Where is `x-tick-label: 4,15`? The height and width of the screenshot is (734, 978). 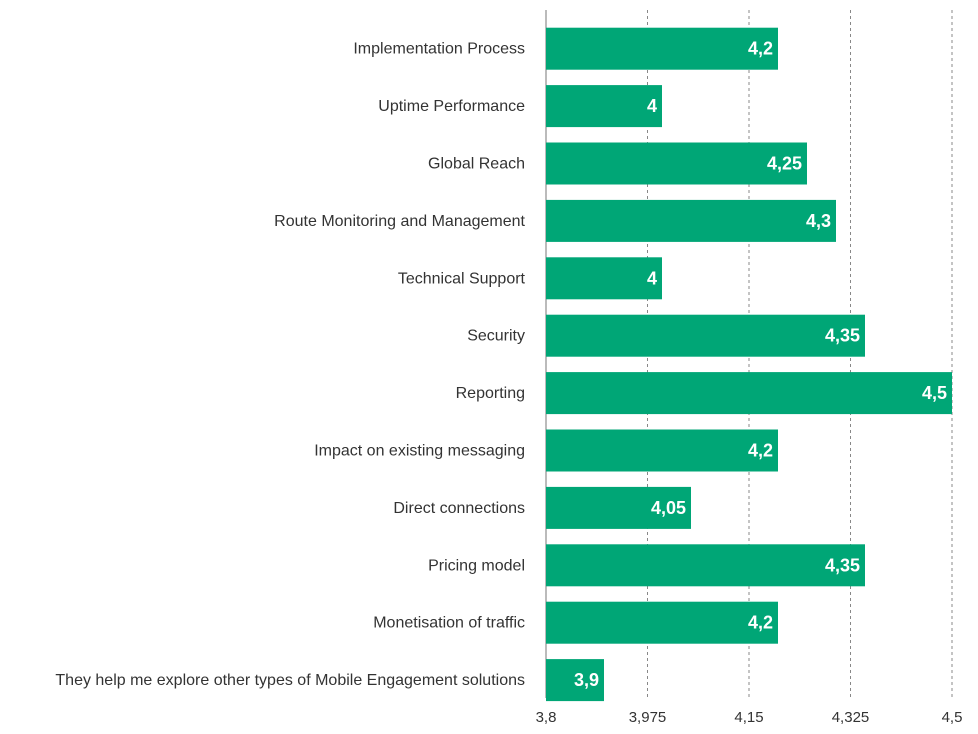
x-tick-label: 4,15 is located at coordinates (748, 717).